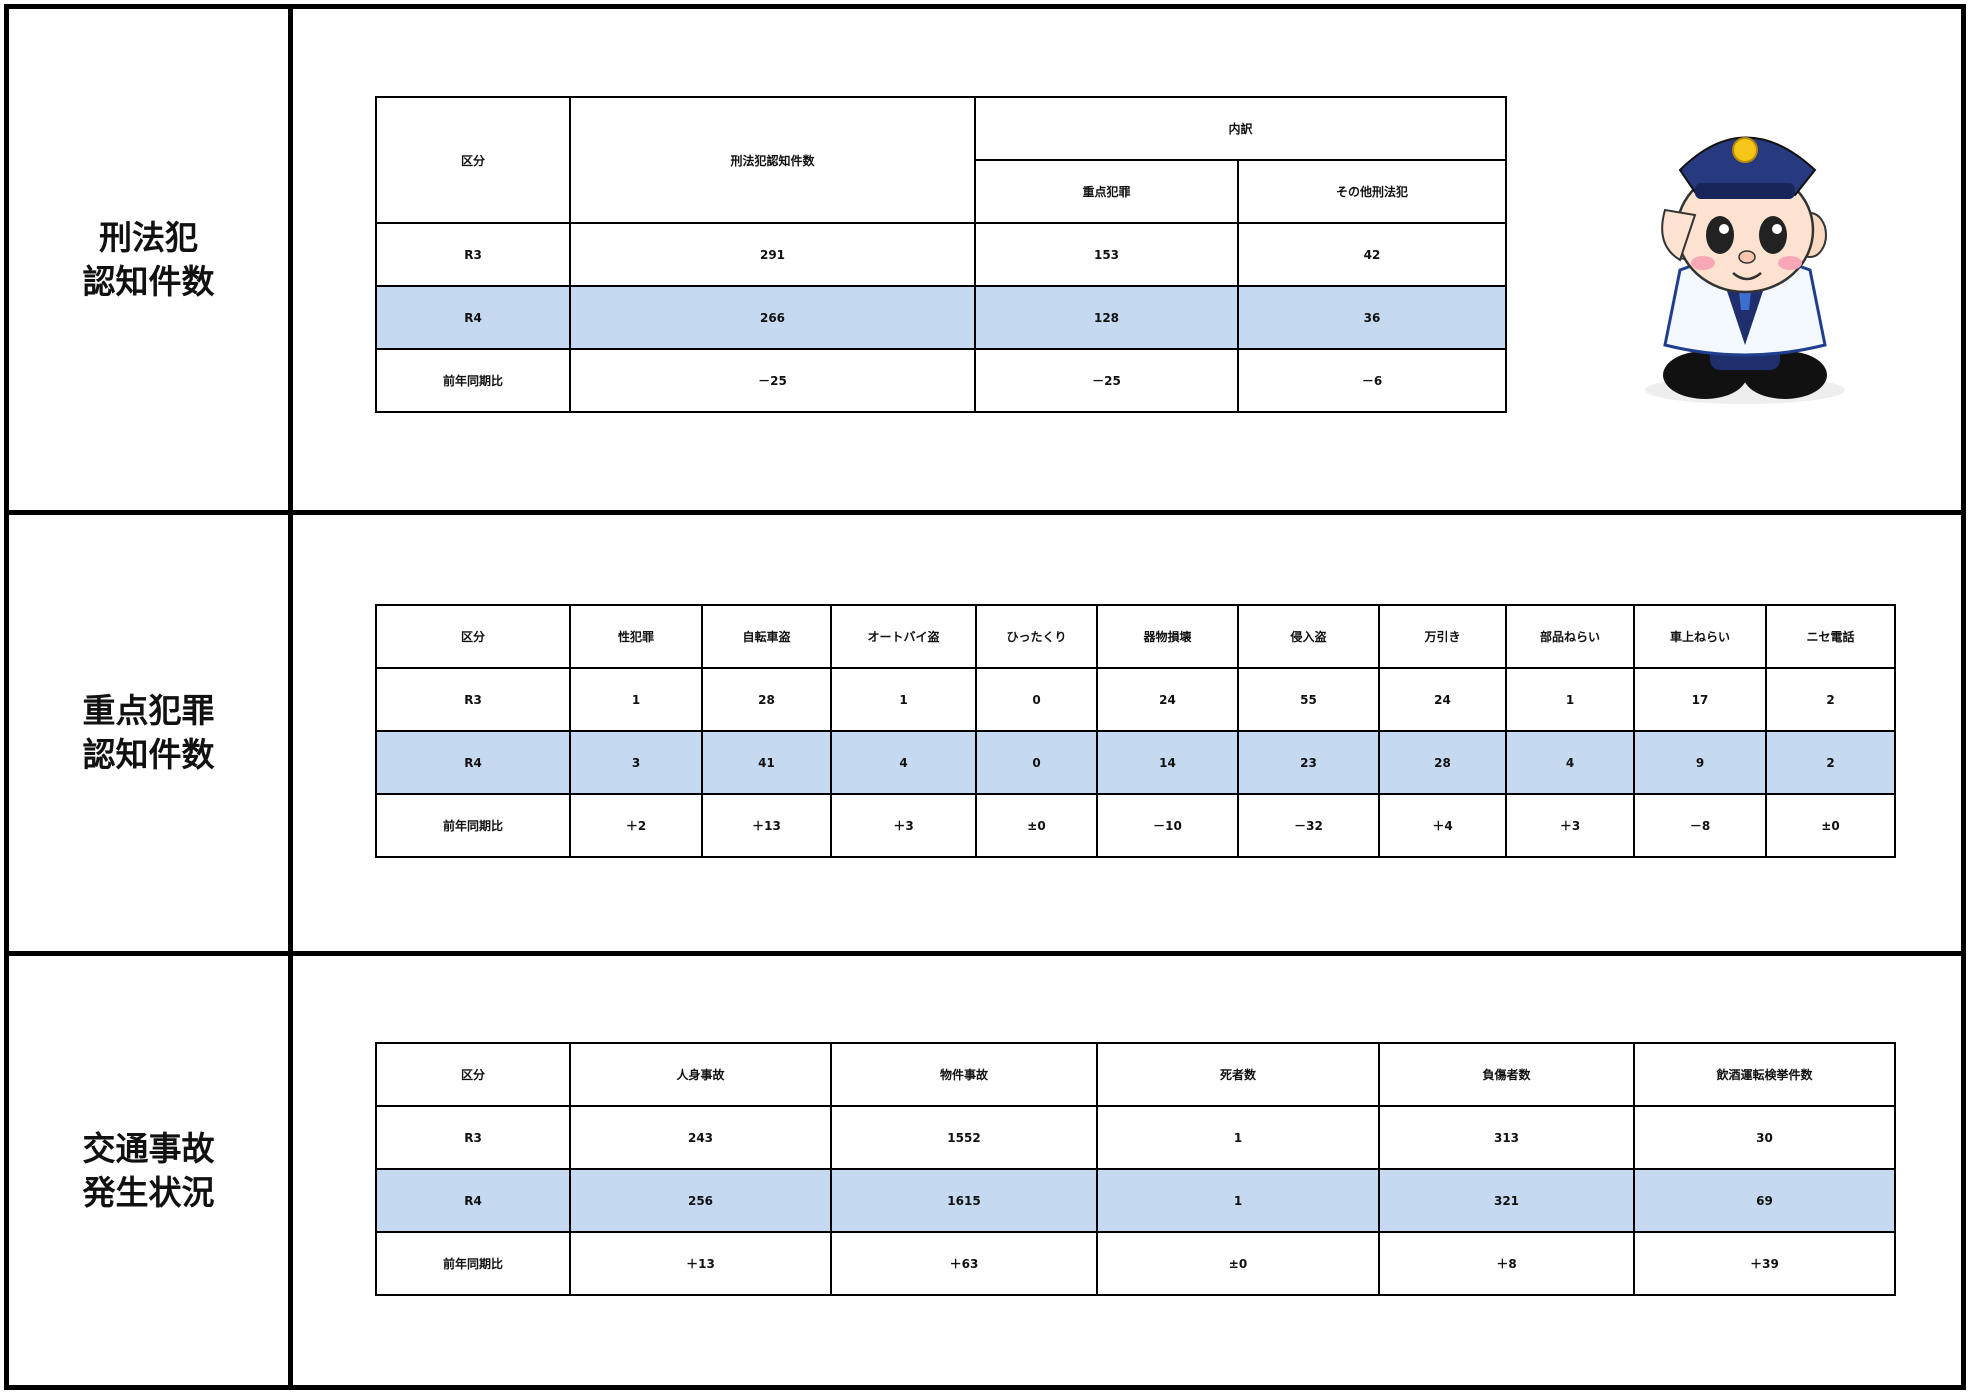 The image size is (1973, 1393). Describe the element at coordinates (1764, 1074) in the screenshot. I see `header-cell: 飲酒運転検挙件数` at that location.